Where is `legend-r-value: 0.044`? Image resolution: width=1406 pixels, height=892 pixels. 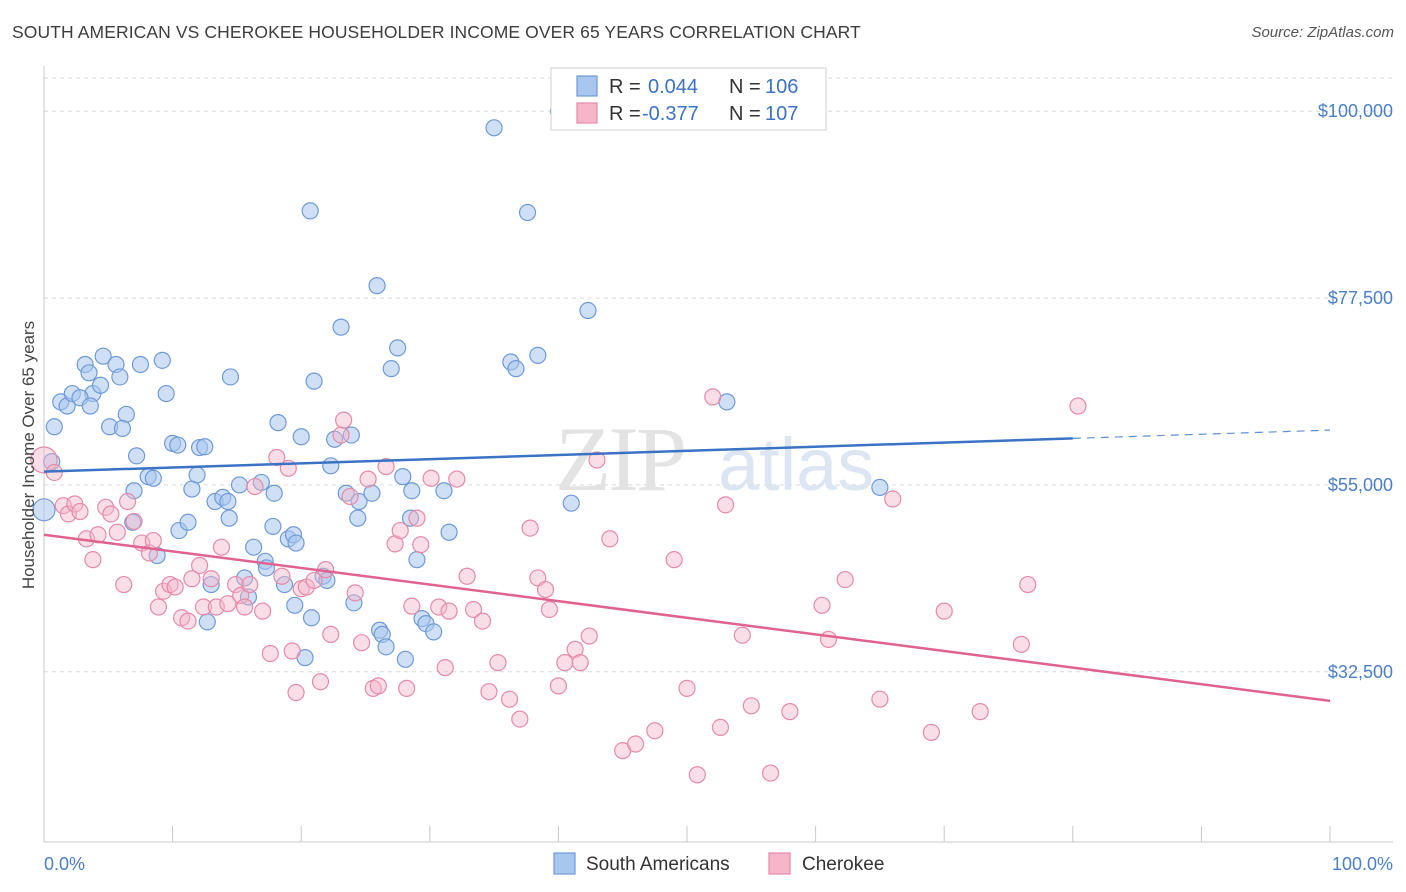 legend-r-value: 0.044 is located at coordinates (673, 87).